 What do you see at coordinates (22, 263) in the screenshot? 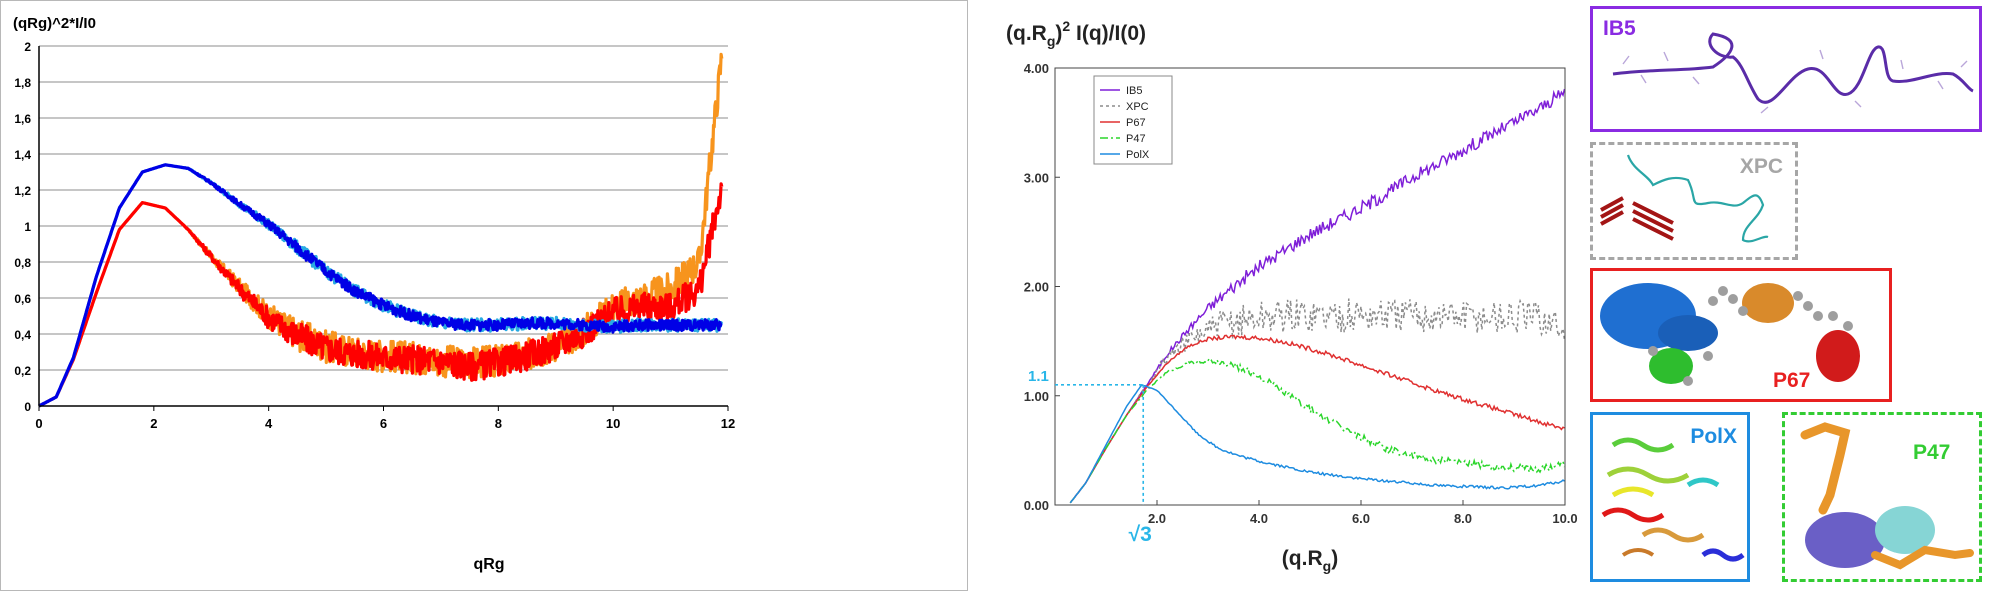
I see `left-y-tick-label: 0,8` at bounding box center [22, 263].